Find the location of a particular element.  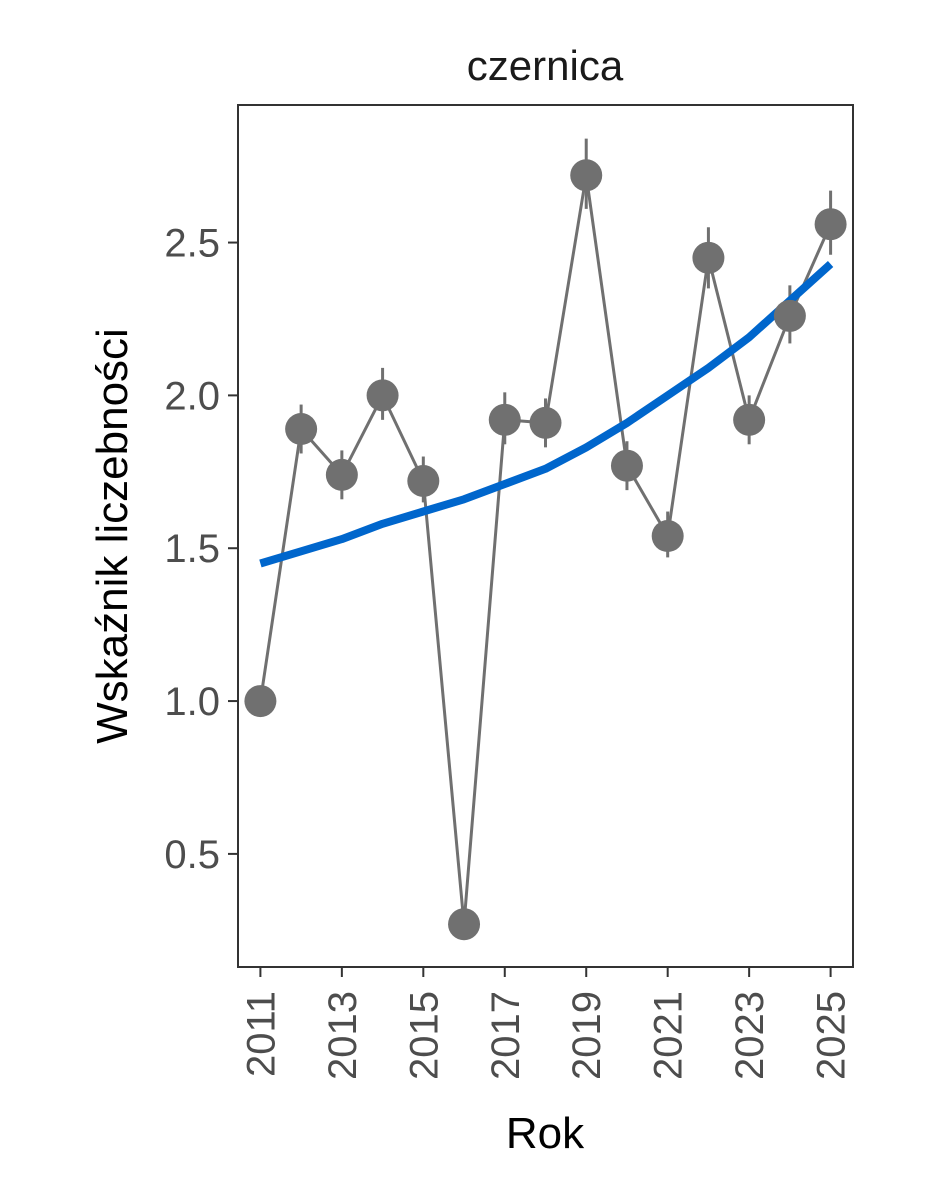

data-point-2017 is located at coordinates (504, 419).